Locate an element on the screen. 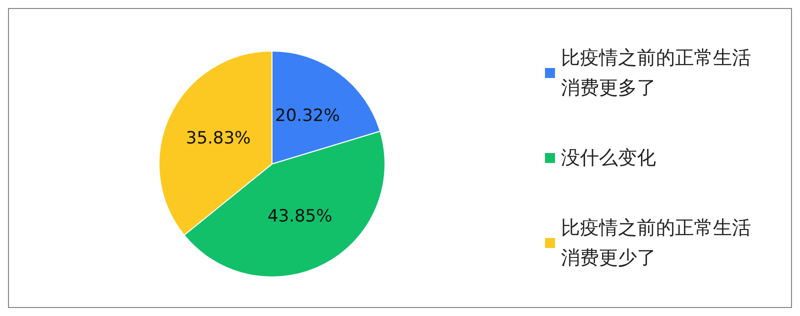 The height and width of the screenshot is (316, 800). legend-label: 比疫情之前的正常生活消费更多了 is located at coordinates (656, 73).